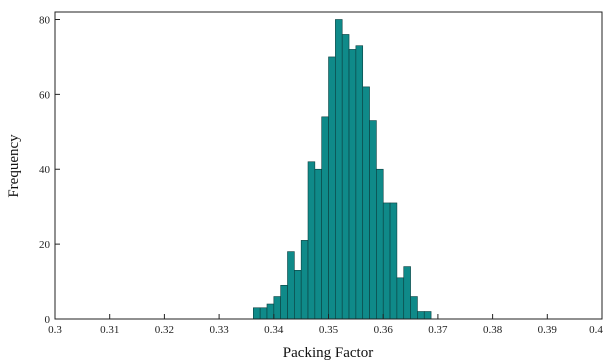 The image size is (604, 363). What do you see at coordinates (45, 95) in the screenshot?
I see `y-tick-label: 60` at bounding box center [45, 95].